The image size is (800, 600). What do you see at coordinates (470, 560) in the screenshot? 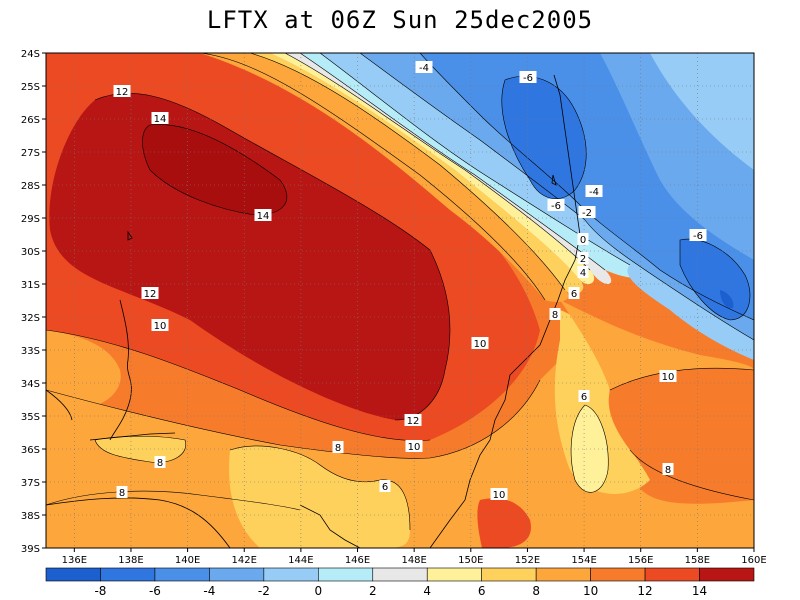
I see `lon-tick-label: 150E` at bounding box center [470, 560].